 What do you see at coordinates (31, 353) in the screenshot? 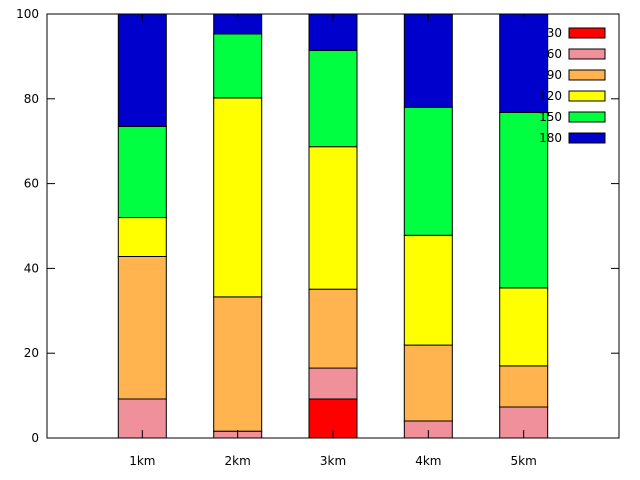
I see `y-tick-label-20: 20` at bounding box center [31, 353].